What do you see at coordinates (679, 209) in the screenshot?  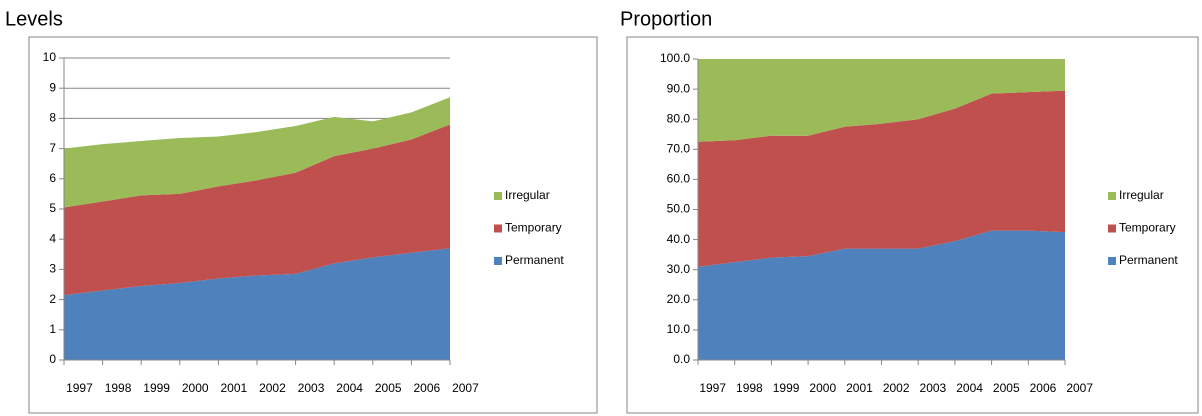 I see `y-tick-label: 50.0` at bounding box center [679, 209].